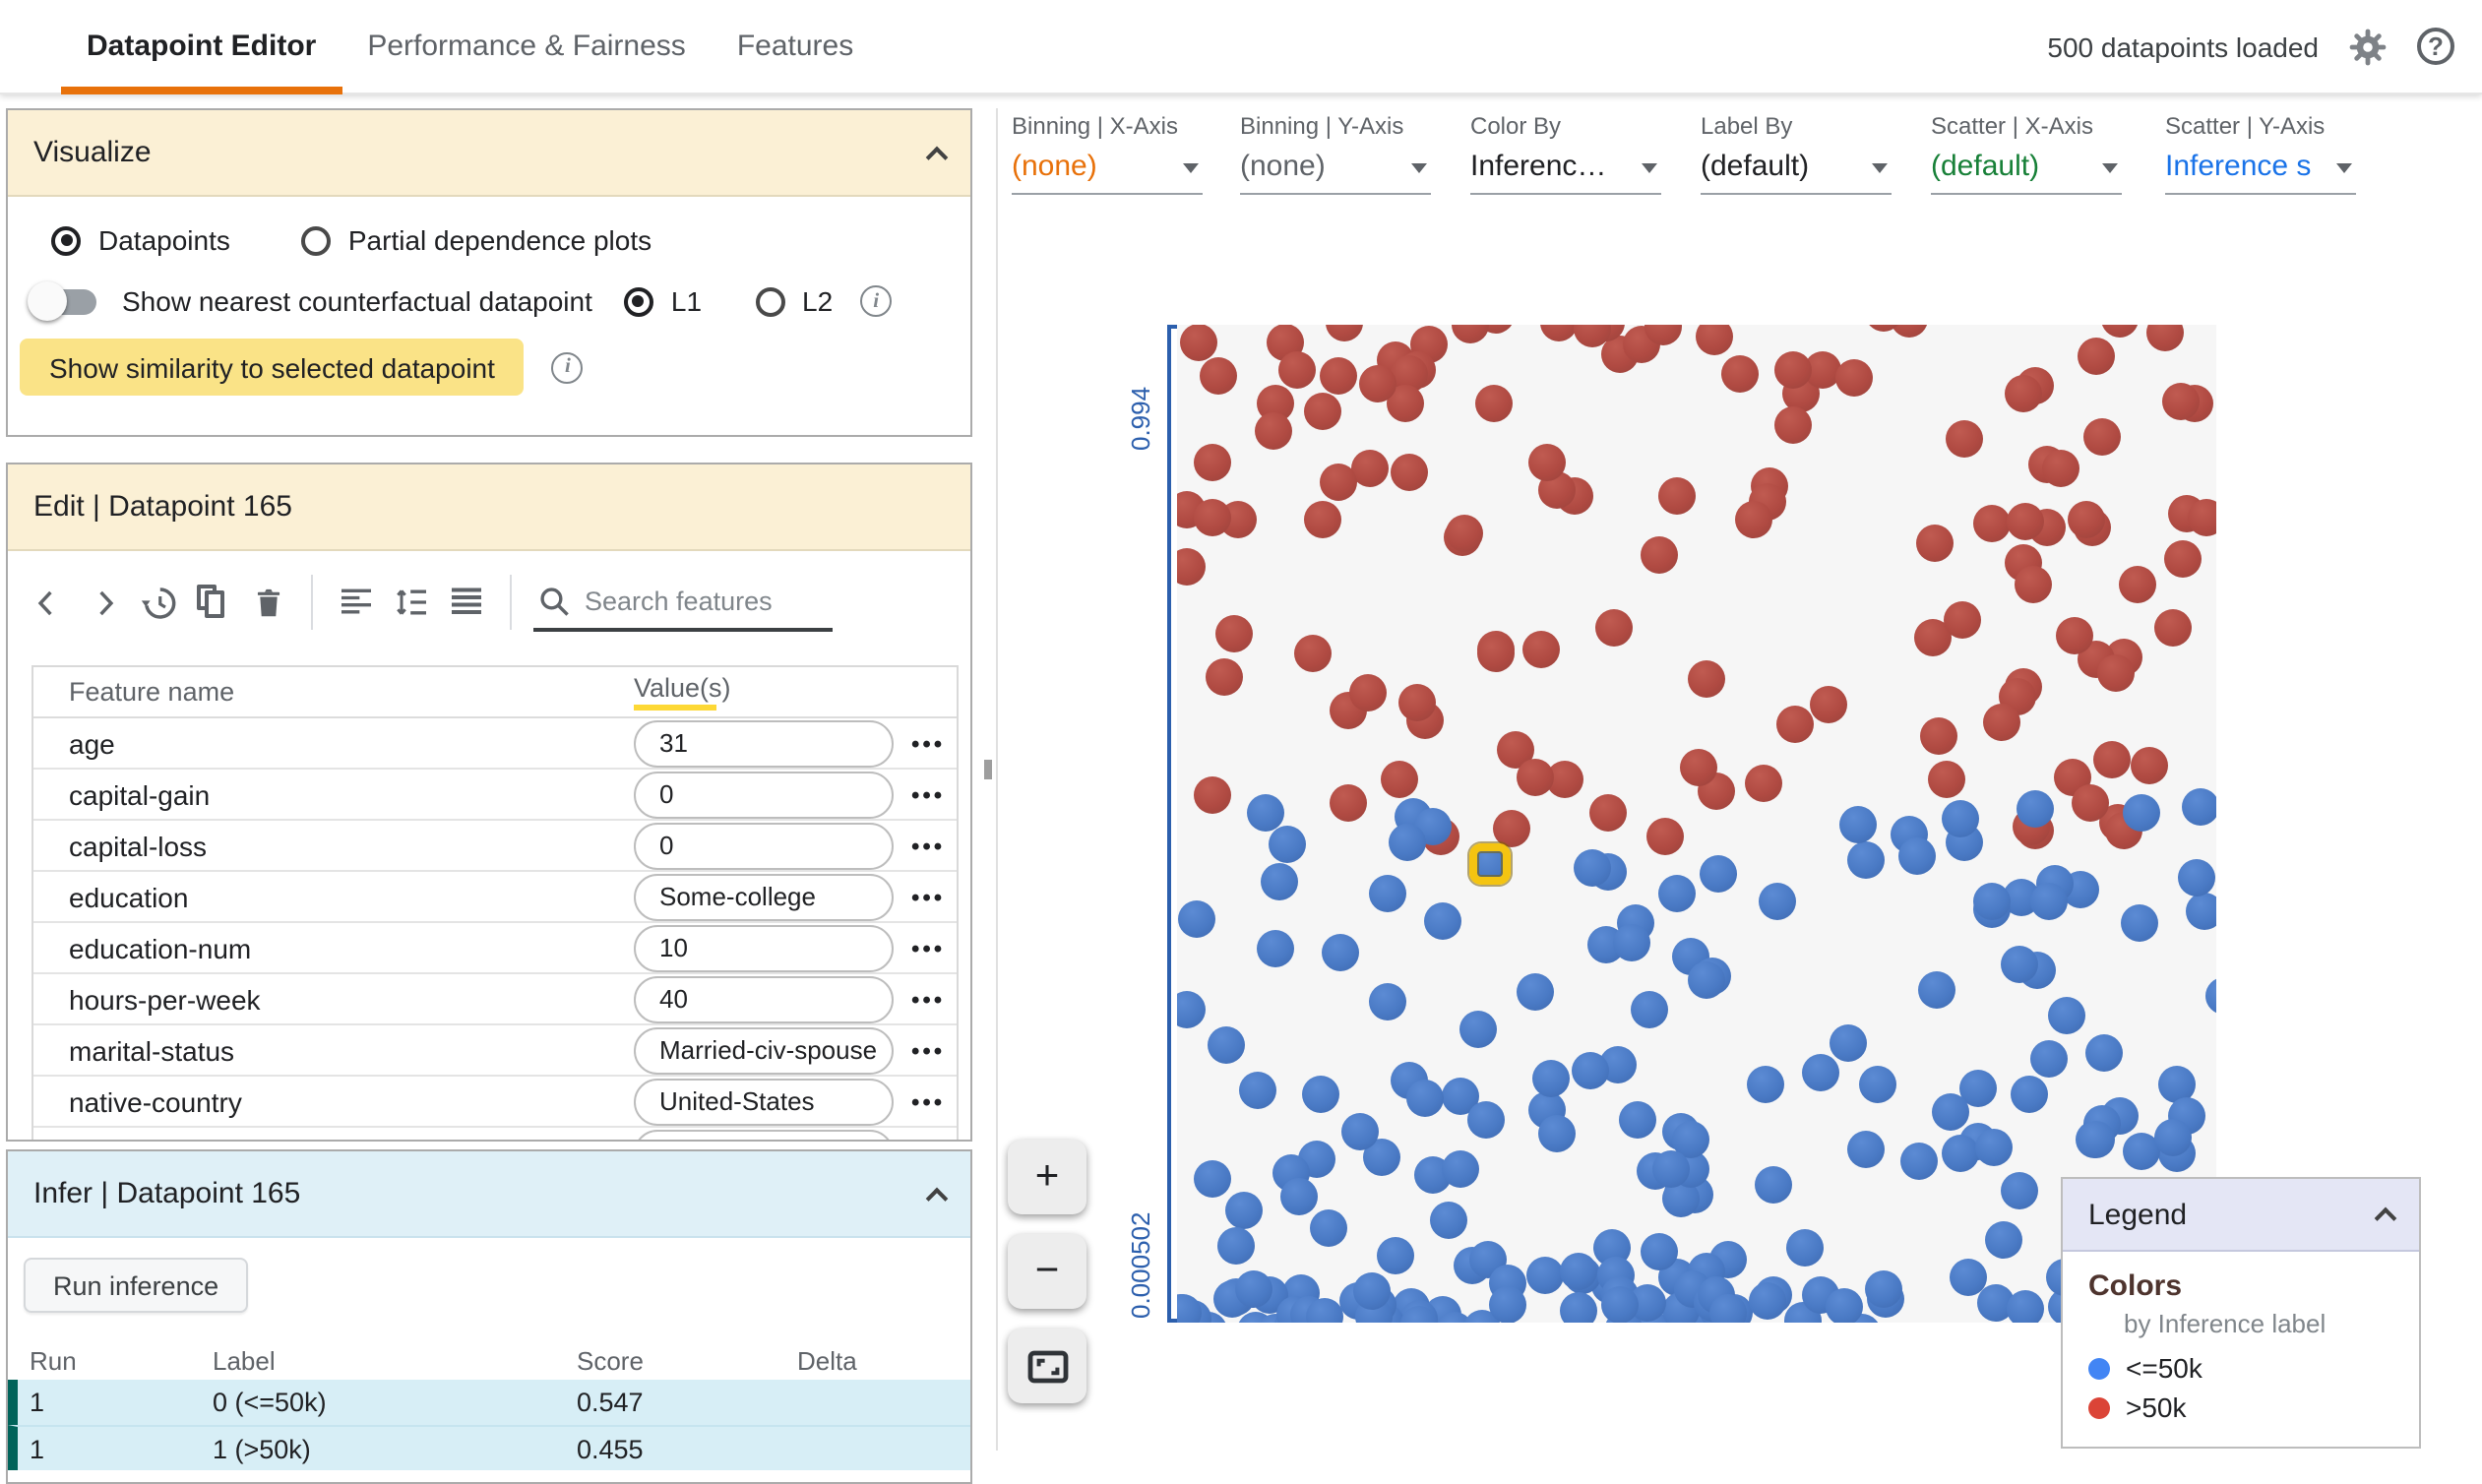 This screenshot has height=1484, width=2482. What do you see at coordinates (764, 795) in the screenshot?
I see `feature-value-input: 0` at bounding box center [764, 795].